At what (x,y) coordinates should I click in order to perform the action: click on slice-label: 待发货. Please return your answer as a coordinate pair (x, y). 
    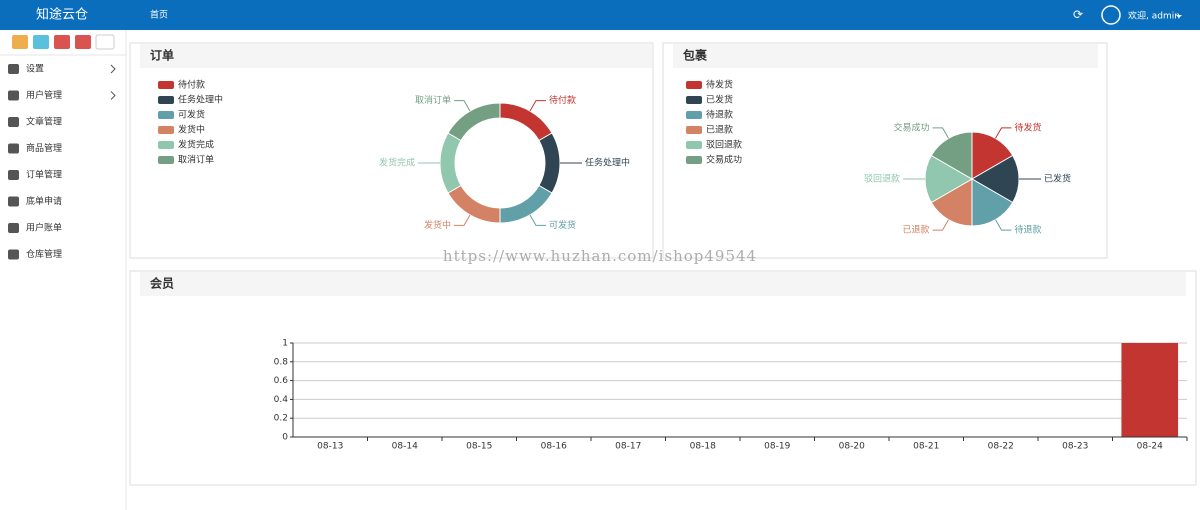
    Looking at the image, I should click on (1028, 127).